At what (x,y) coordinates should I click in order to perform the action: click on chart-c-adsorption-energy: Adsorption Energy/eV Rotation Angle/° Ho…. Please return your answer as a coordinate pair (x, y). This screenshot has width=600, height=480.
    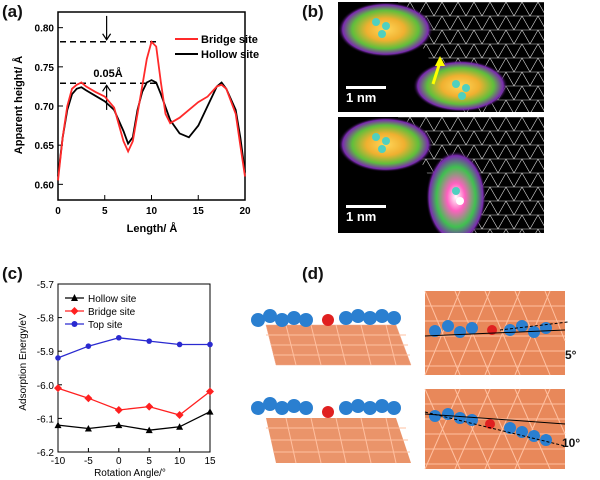
    Looking at the image, I should click on (117, 379).